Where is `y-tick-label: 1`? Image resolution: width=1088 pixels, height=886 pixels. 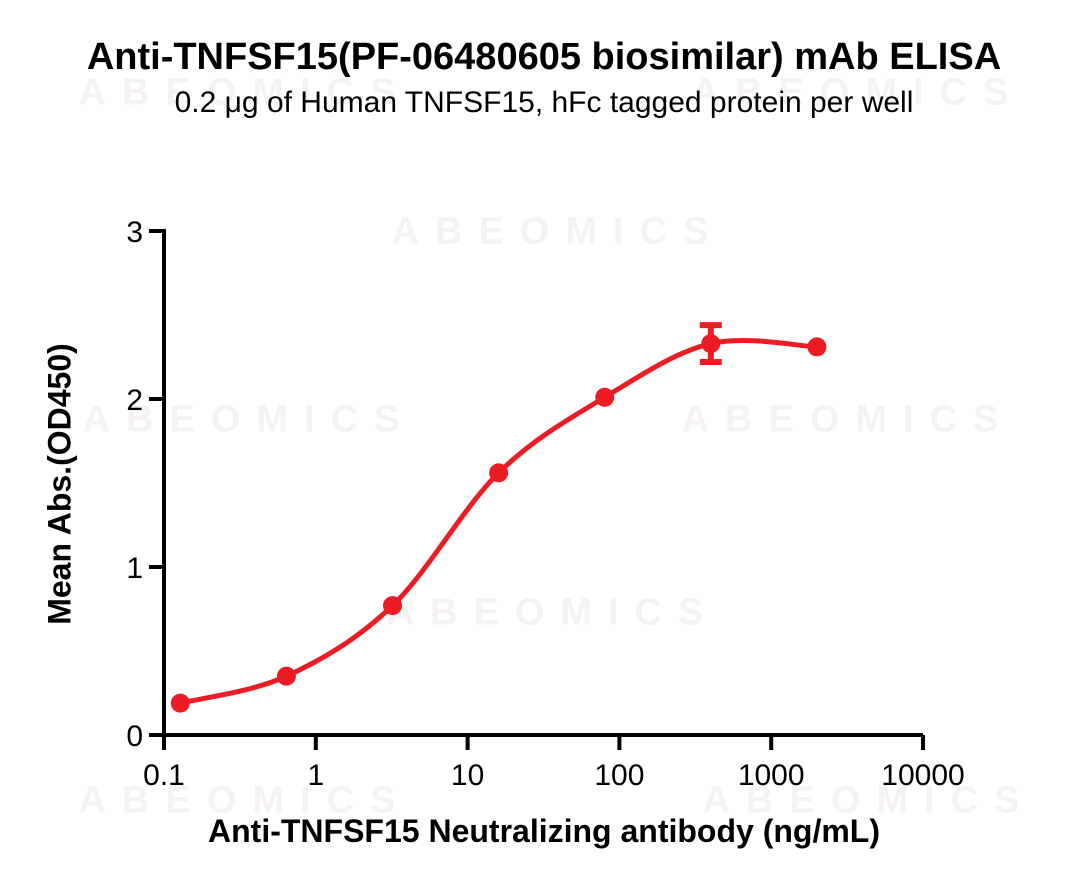
y-tick-label: 1 is located at coordinates (134, 568).